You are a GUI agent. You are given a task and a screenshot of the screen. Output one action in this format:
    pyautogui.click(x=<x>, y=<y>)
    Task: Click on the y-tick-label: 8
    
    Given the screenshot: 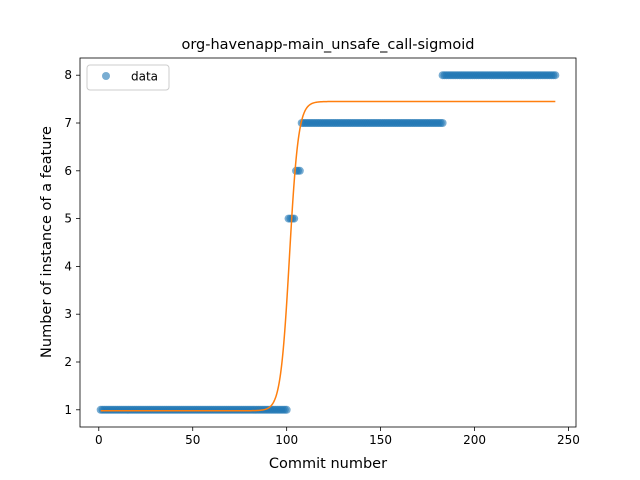 What is the action you would take?
    pyautogui.click(x=68, y=75)
    